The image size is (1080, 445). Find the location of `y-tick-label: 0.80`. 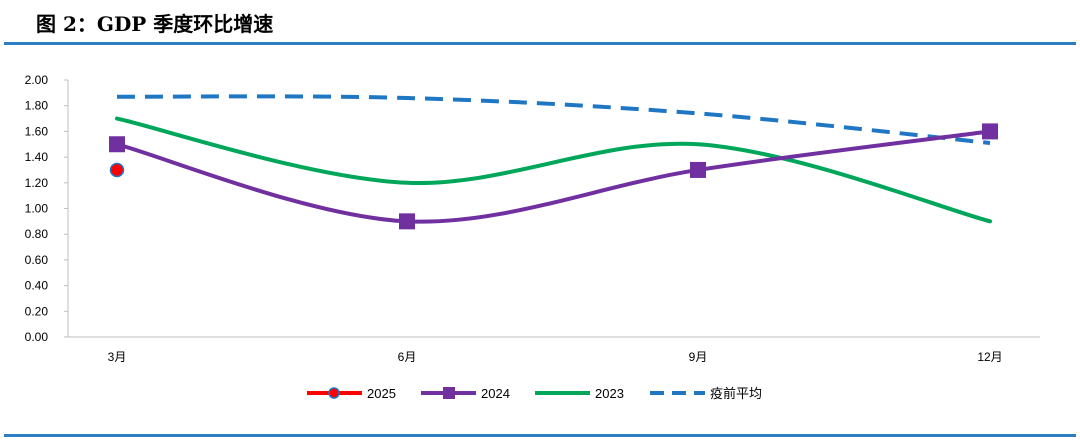

y-tick-label: 0.80 is located at coordinates (37, 234).